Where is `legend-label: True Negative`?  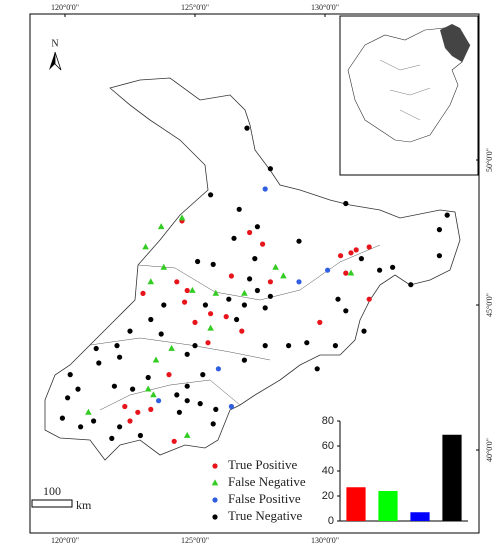
legend-label: True Negative is located at coordinates (265, 515).